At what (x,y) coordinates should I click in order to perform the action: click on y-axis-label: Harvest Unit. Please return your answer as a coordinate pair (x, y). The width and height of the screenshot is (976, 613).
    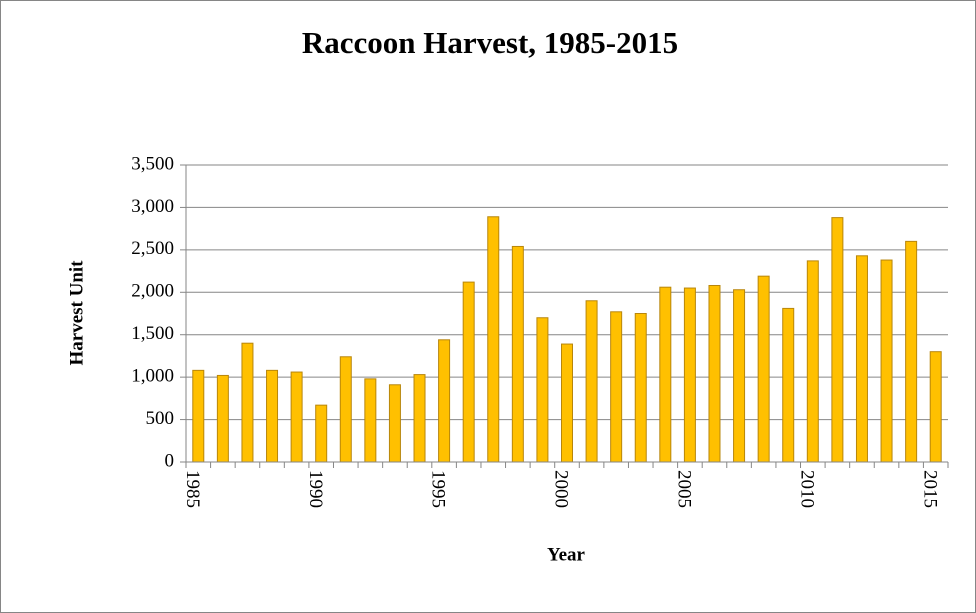
    Looking at the image, I should click on (76, 313).